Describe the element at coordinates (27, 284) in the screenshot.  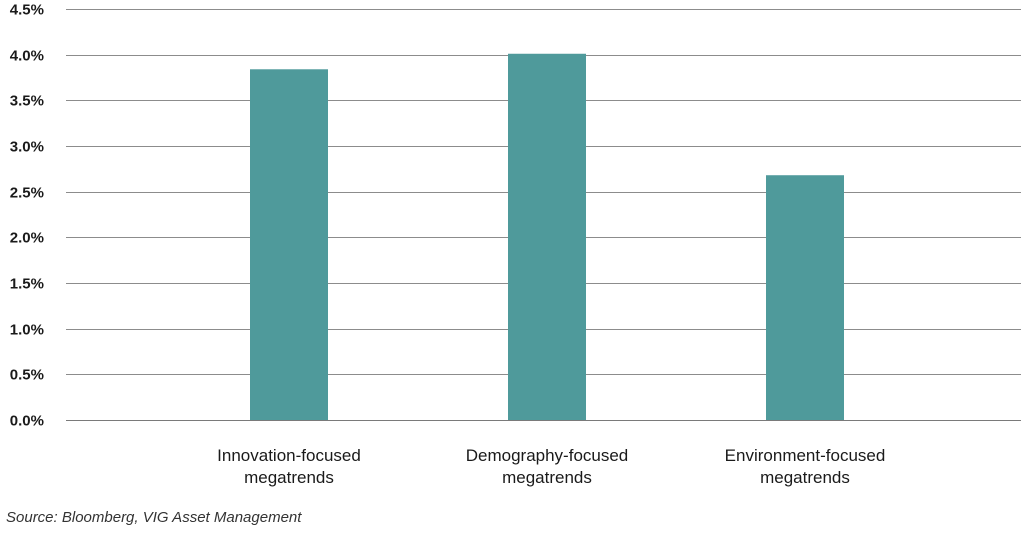
I see `y-tick-label: 1.5%` at that location.